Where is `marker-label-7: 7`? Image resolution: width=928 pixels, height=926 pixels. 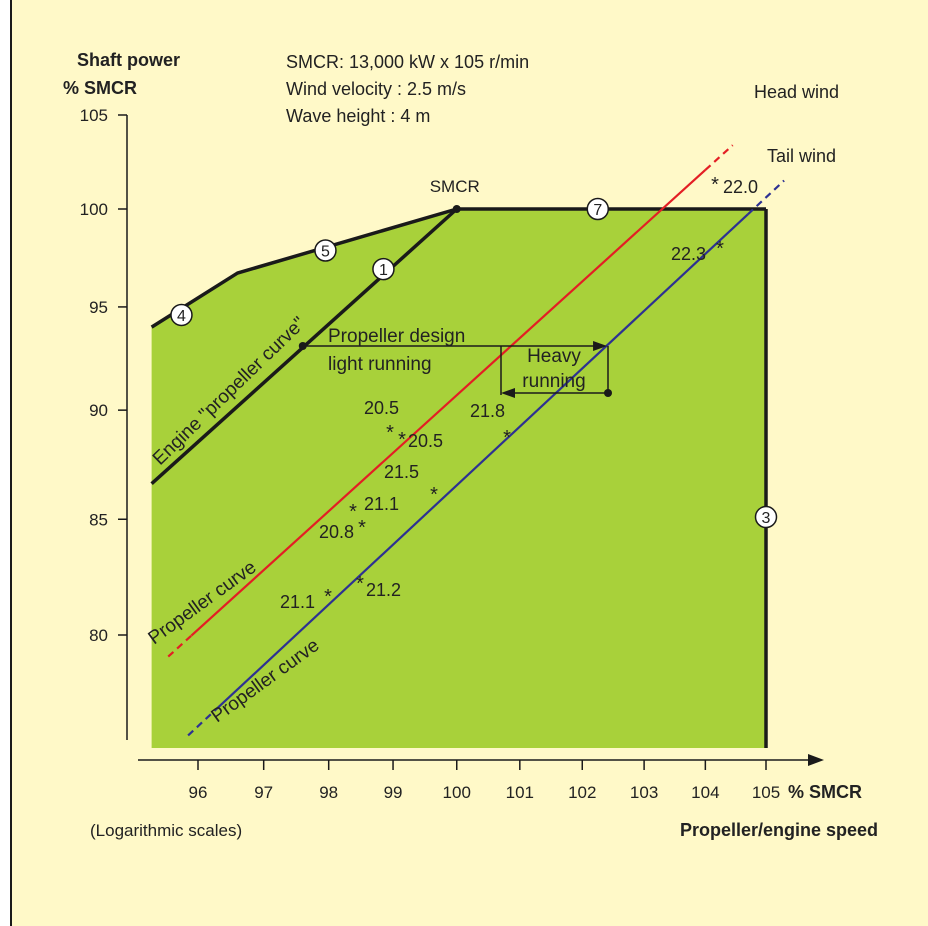
marker-label-7: 7 is located at coordinates (597, 210).